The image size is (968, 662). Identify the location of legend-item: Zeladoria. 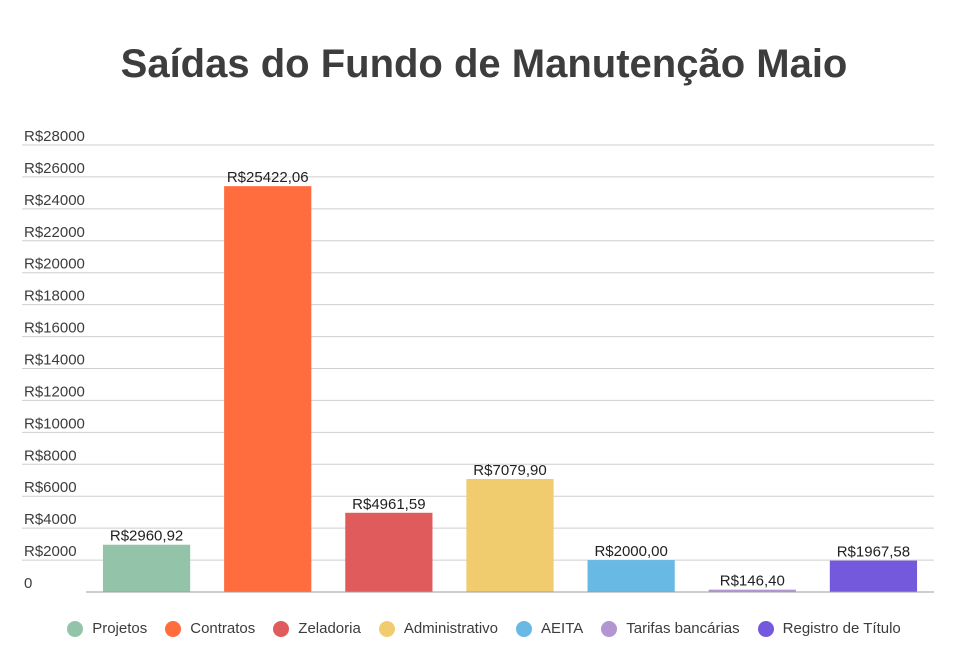
(317, 628).